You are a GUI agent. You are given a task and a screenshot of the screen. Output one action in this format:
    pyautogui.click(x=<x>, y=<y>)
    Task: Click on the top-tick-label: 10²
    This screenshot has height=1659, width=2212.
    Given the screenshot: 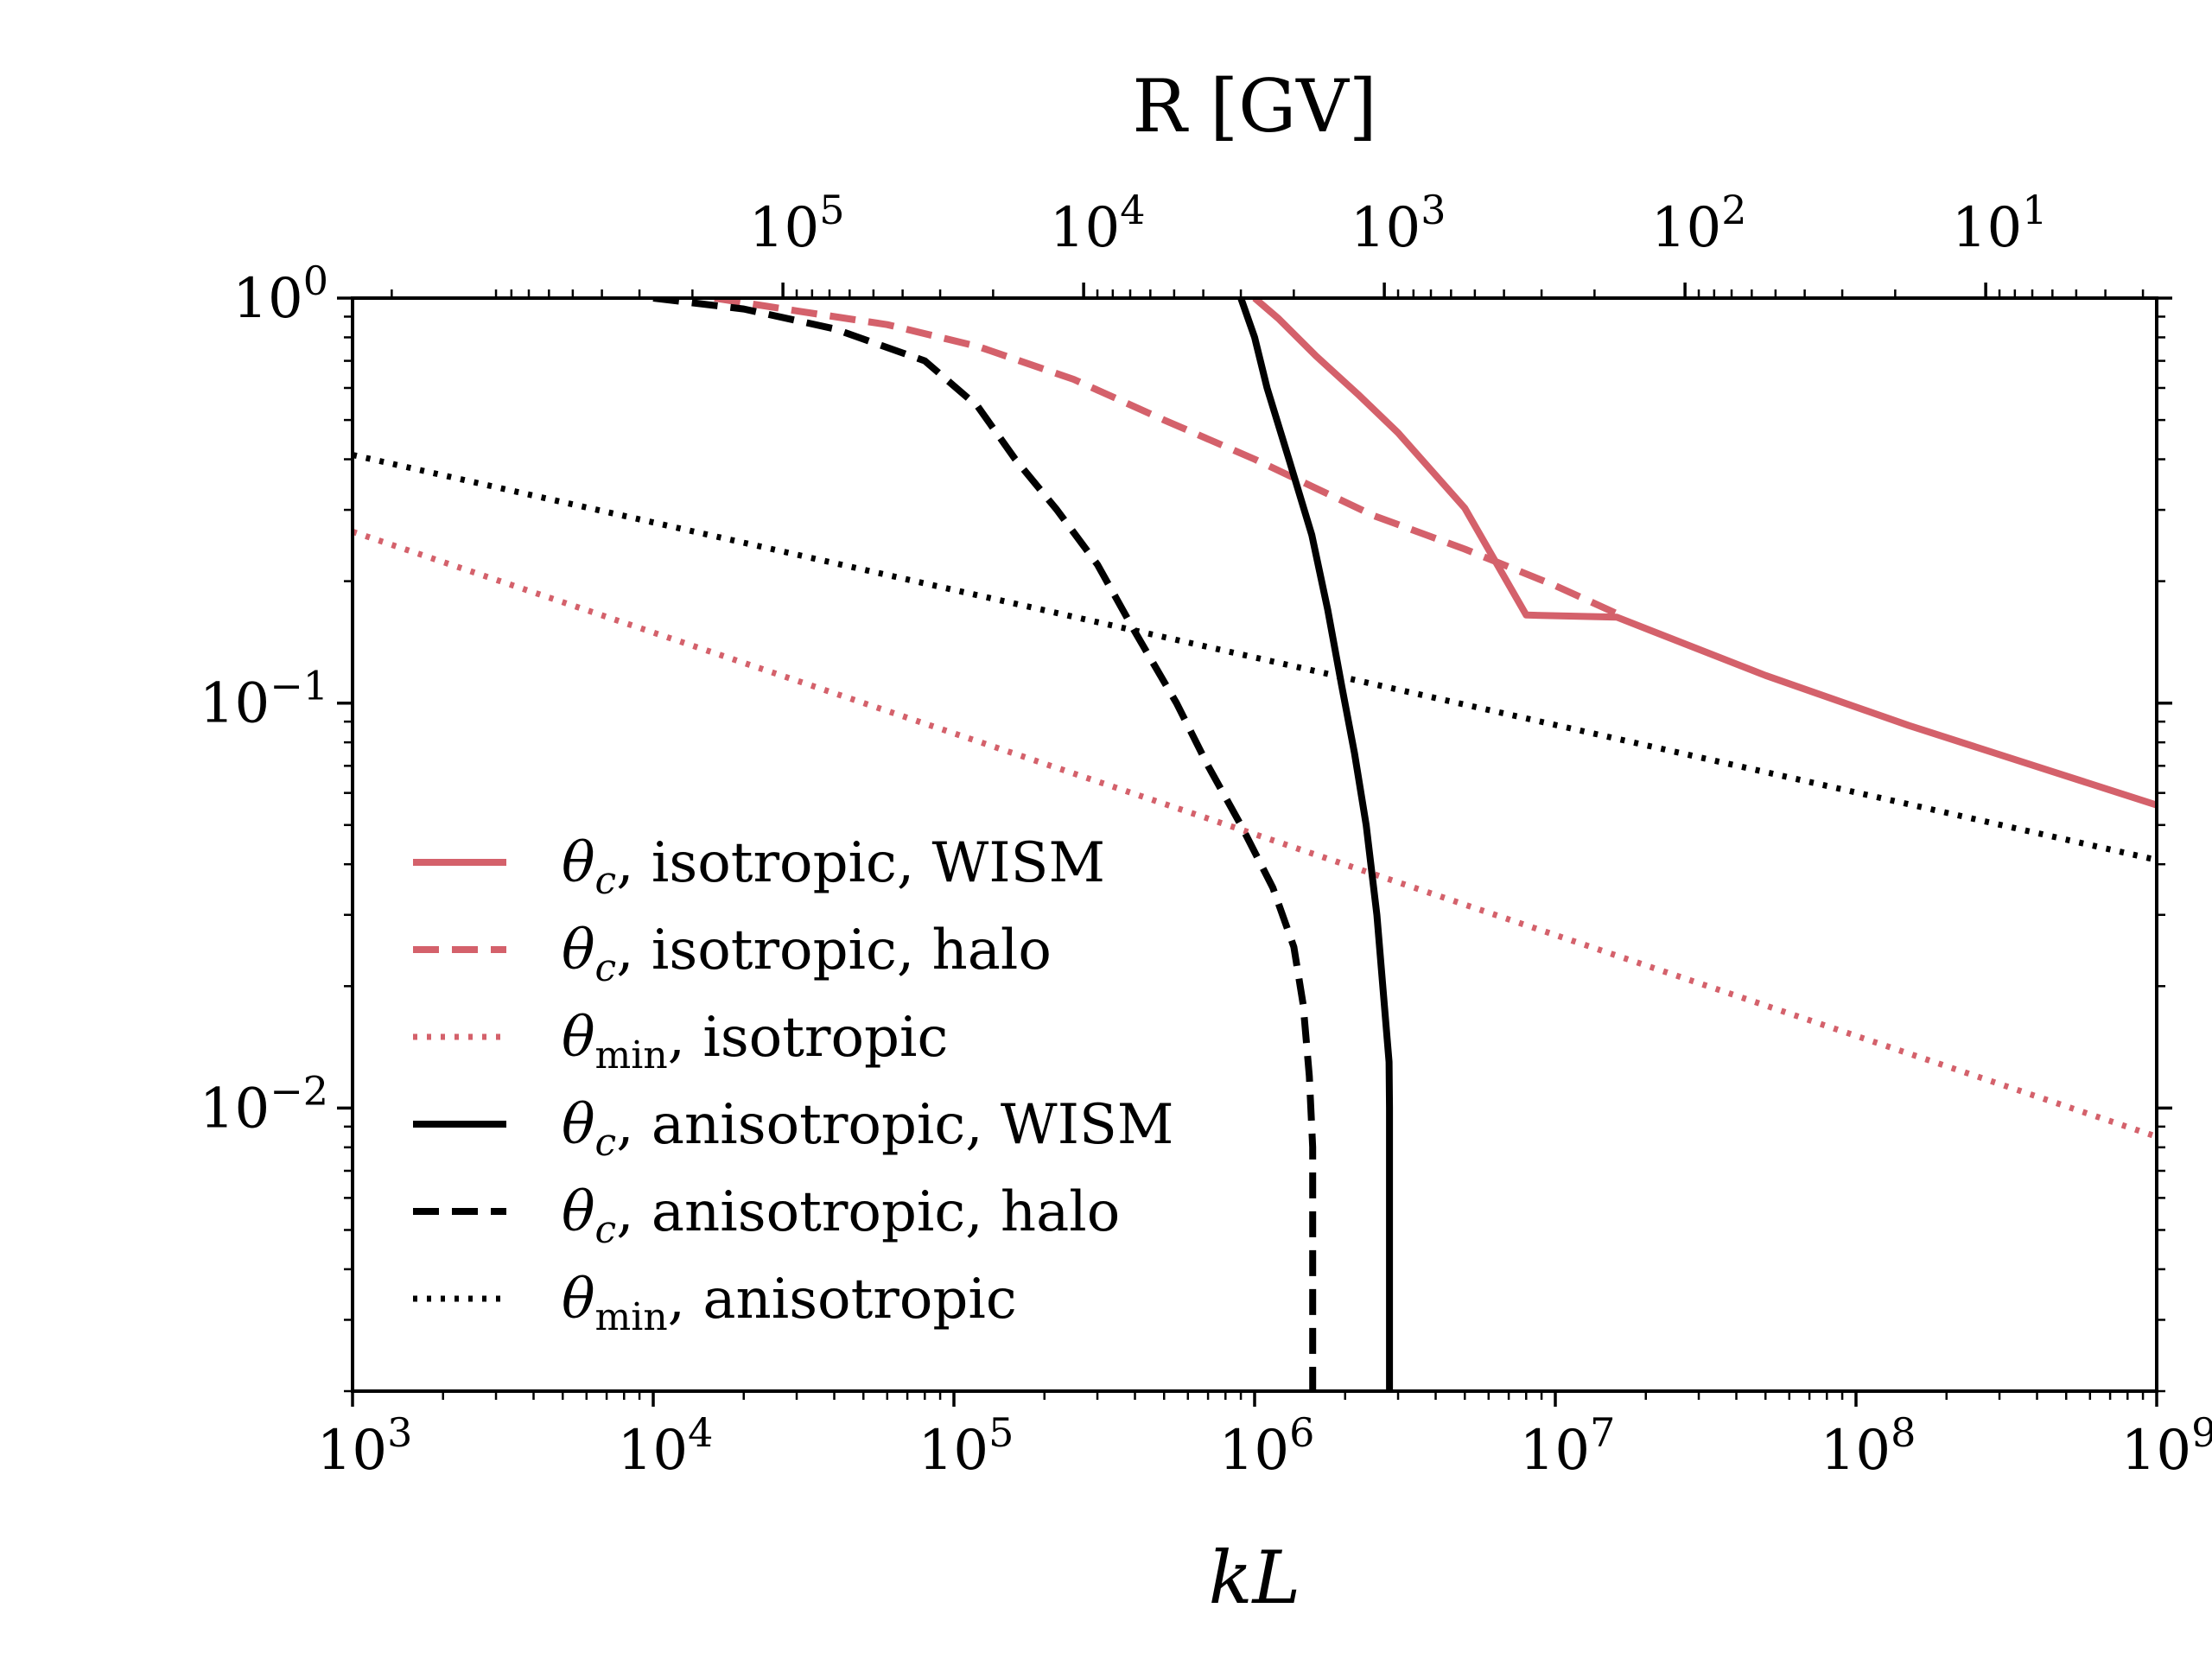 What is the action you would take?
    pyautogui.click(x=1699, y=223)
    